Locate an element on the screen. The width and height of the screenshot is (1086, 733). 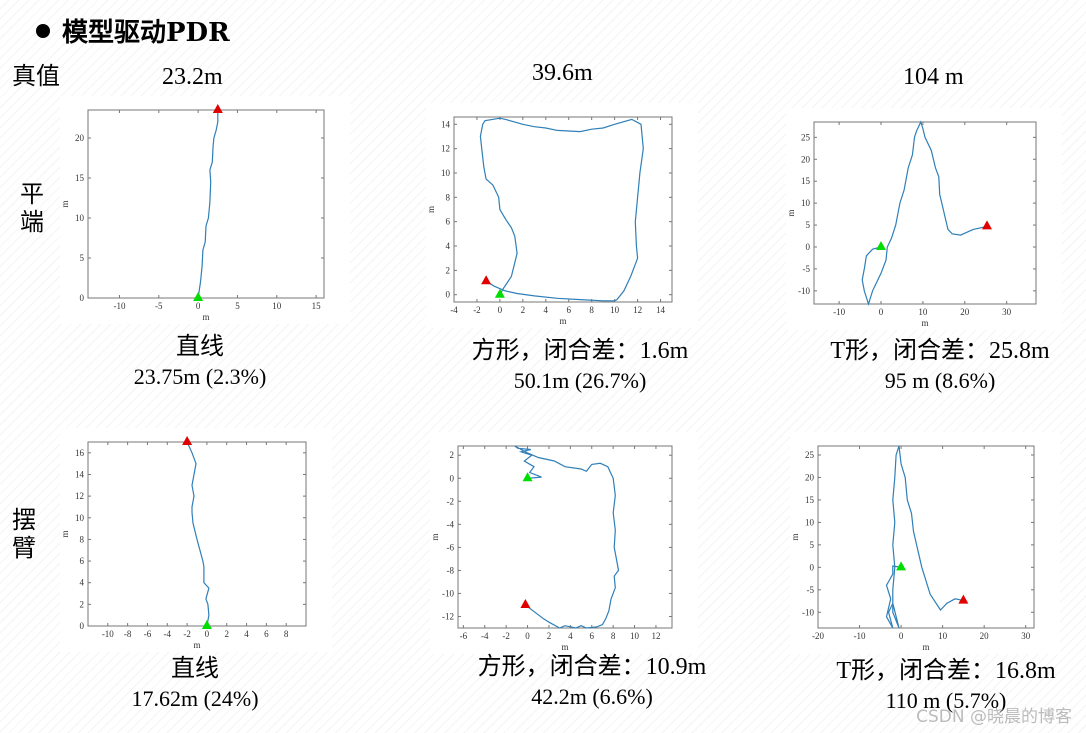
truth-value-line: 23.2m is located at coordinates (192, 77).